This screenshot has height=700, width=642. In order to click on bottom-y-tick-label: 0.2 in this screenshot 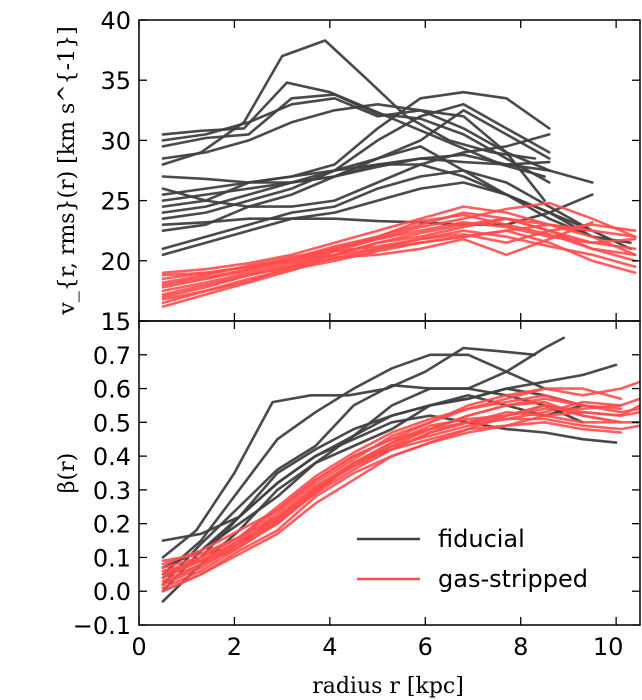, I will do `click(112, 525)`.